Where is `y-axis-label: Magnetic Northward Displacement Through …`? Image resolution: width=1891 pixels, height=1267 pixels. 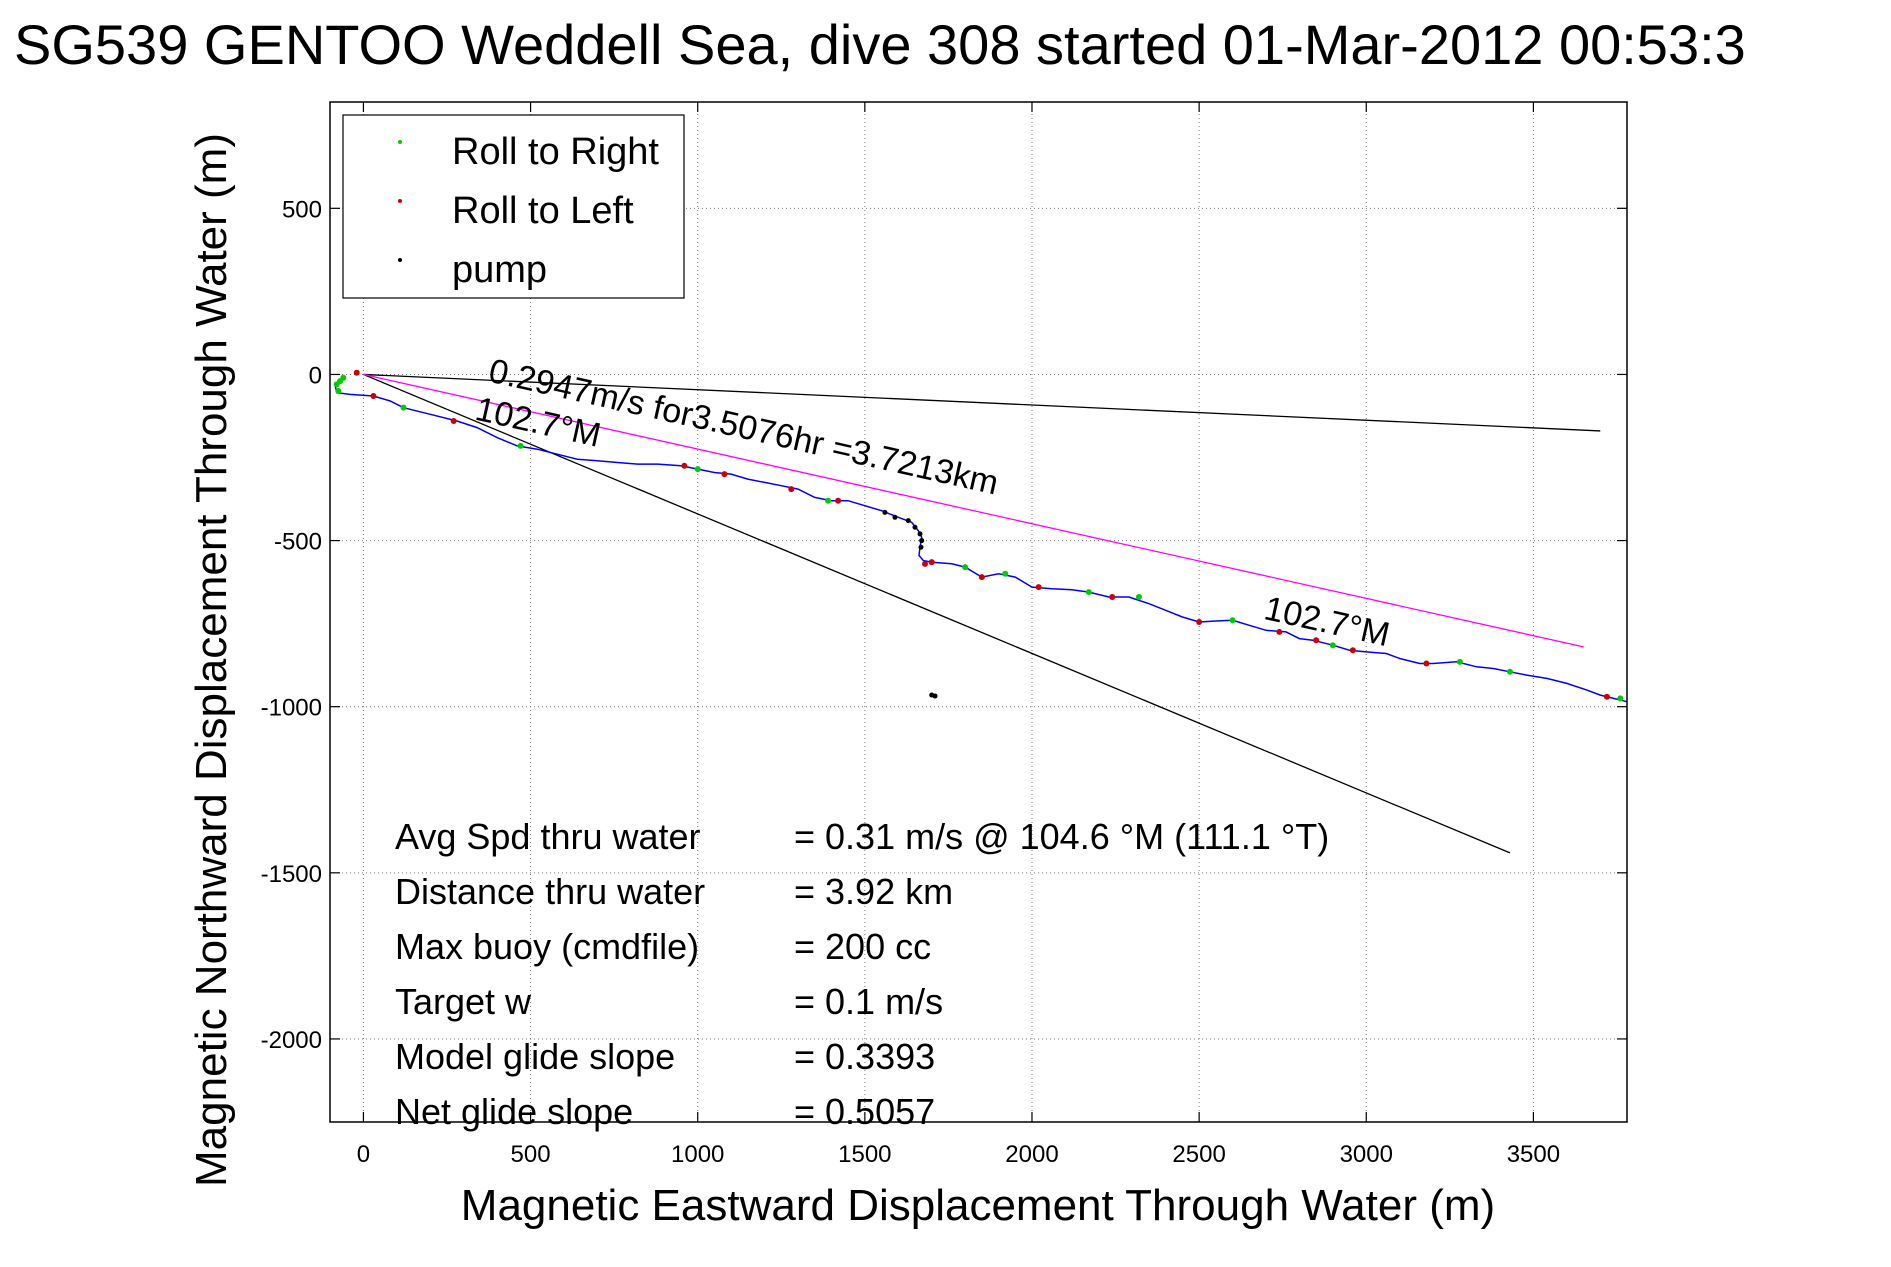 y-axis-label: Magnetic Northward Displacement Through … is located at coordinates (211, 660).